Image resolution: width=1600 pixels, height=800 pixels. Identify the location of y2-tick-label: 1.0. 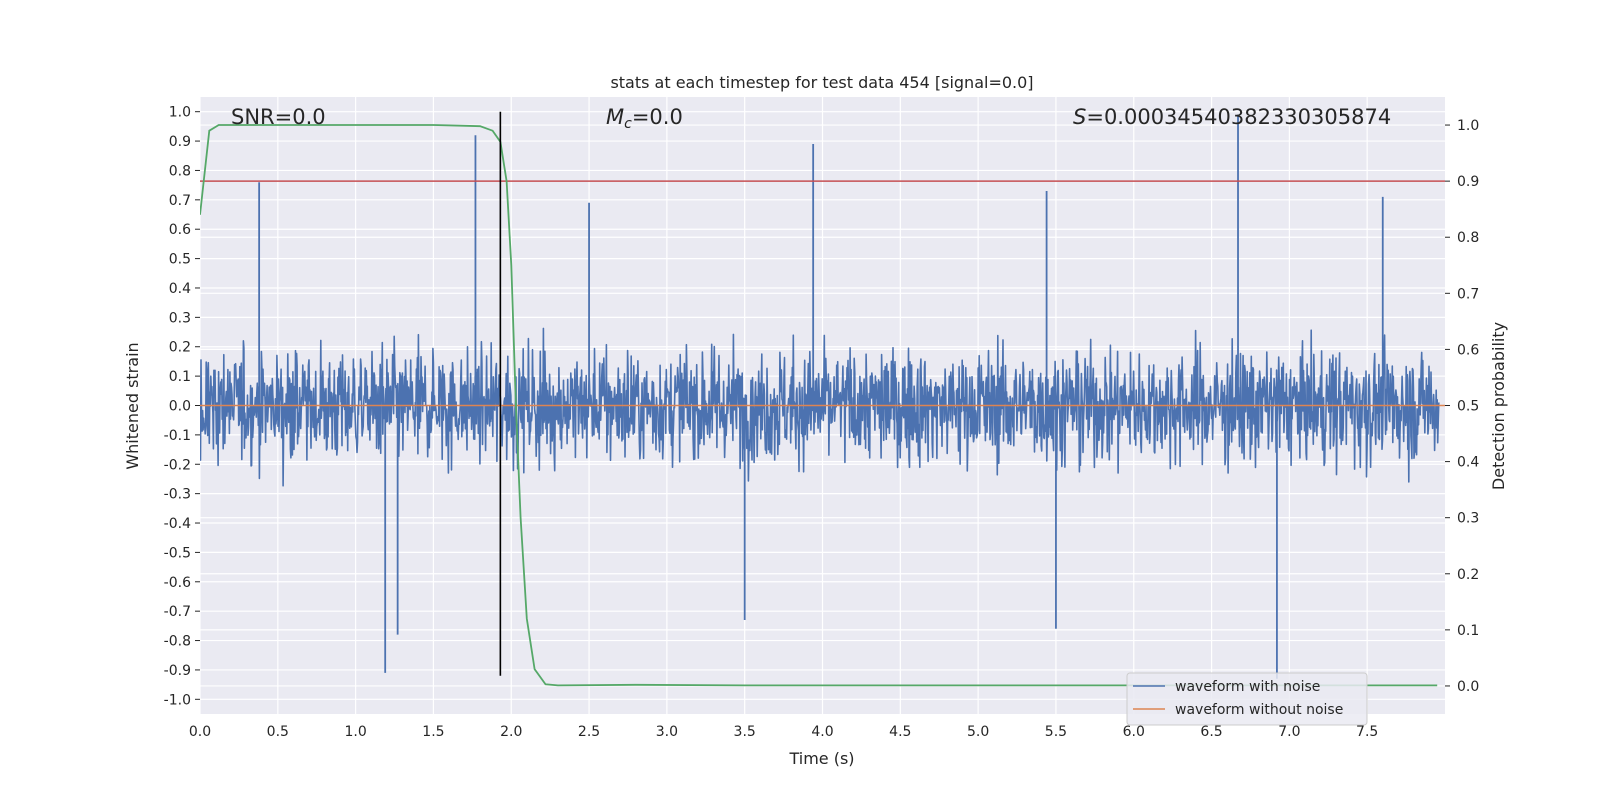
(1468, 126).